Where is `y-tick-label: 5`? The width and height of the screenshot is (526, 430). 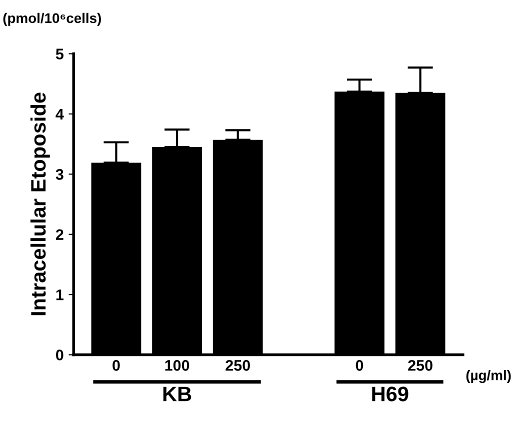
y-tick-label: 5 is located at coordinates (60, 54).